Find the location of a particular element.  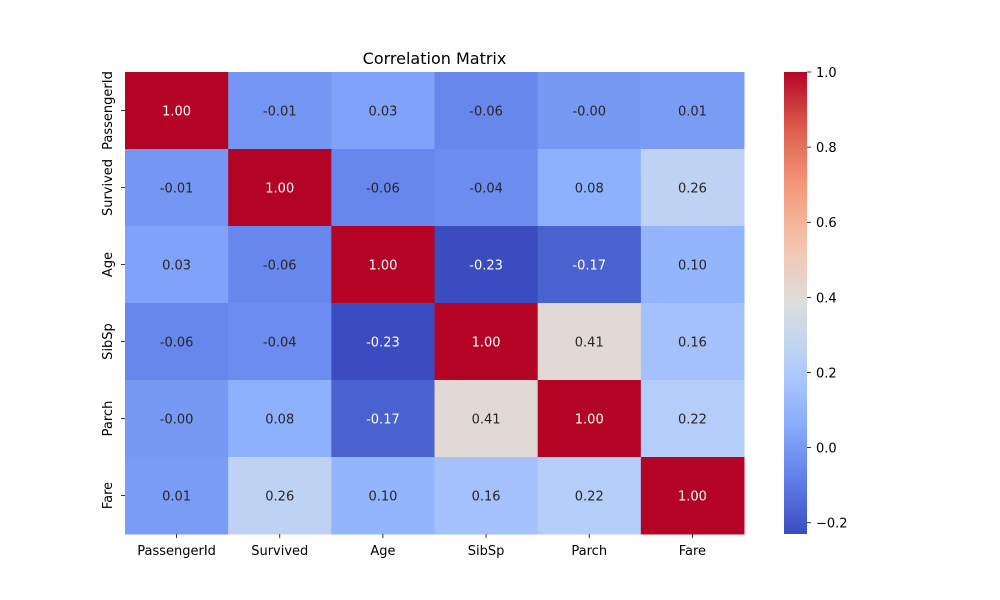

colorbar-tick-label: −0.2 is located at coordinates (832, 524).